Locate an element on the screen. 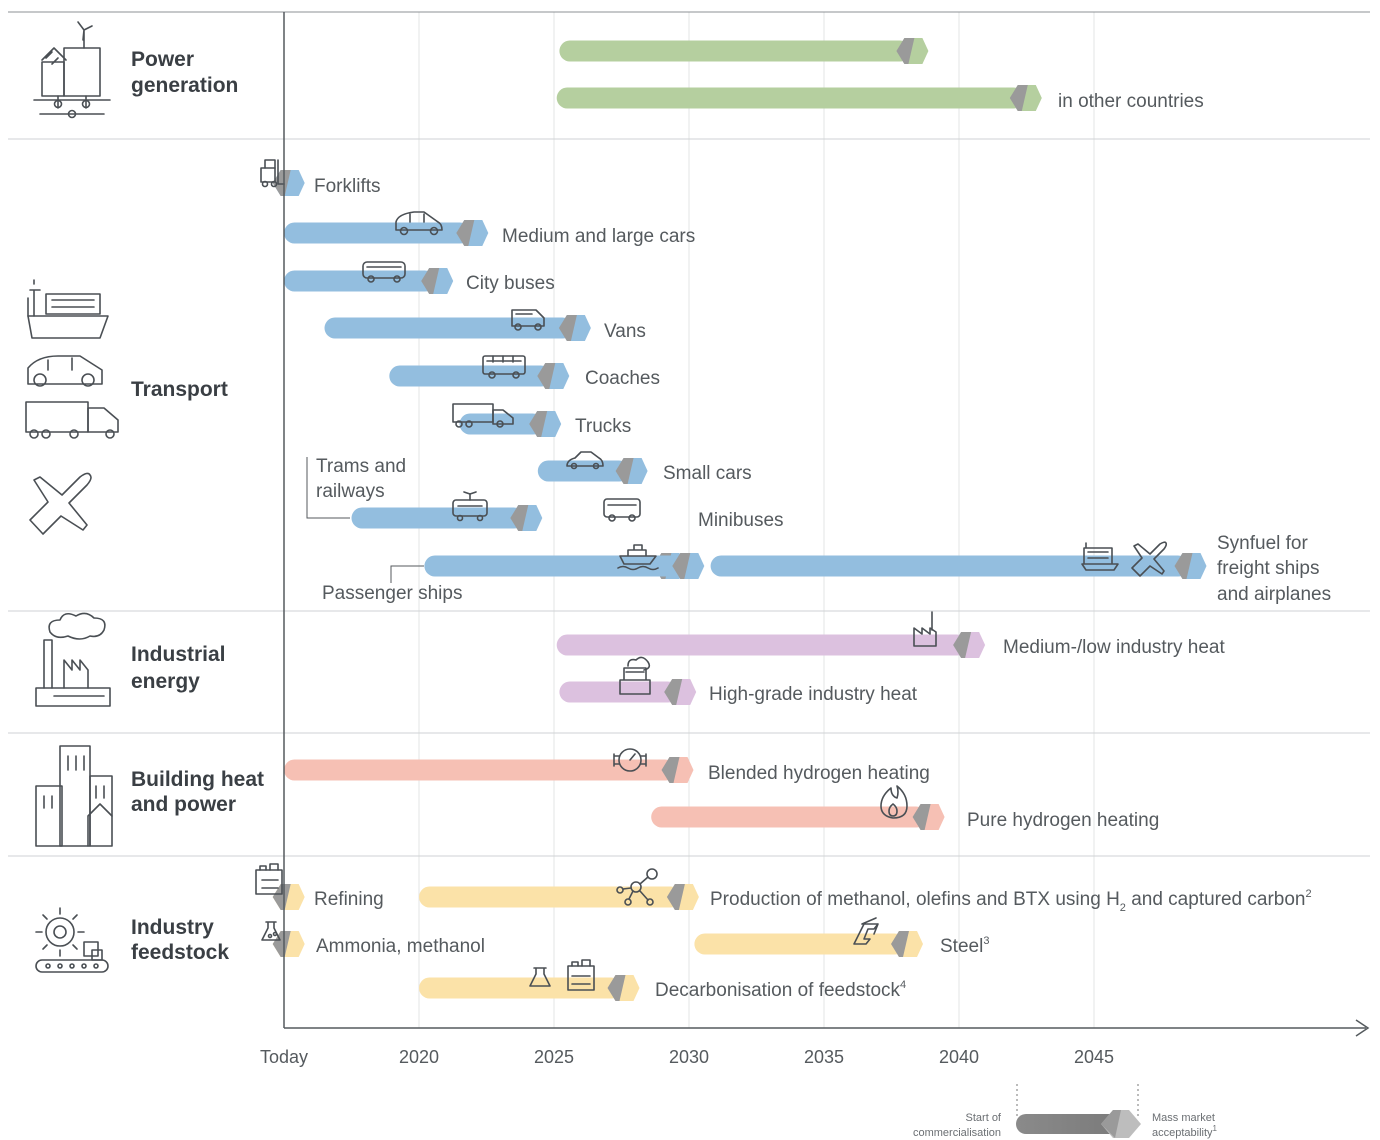  leader-passenger-ships is located at coordinates (407, 574).